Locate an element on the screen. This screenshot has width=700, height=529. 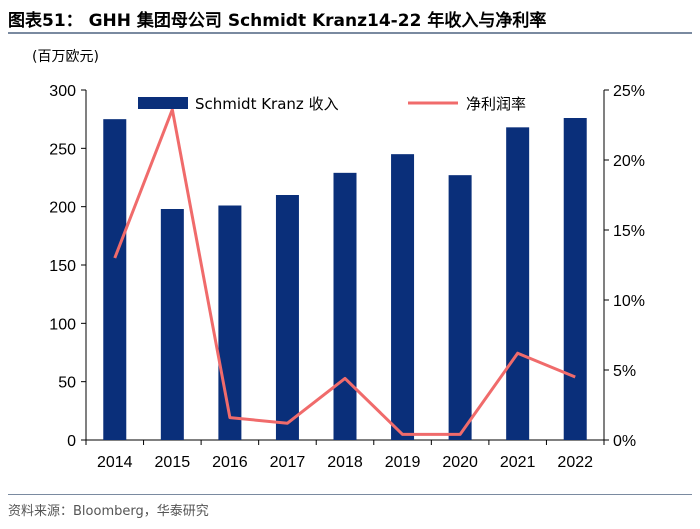
right-tick-label: 5% is located at coordinates (624, 371).